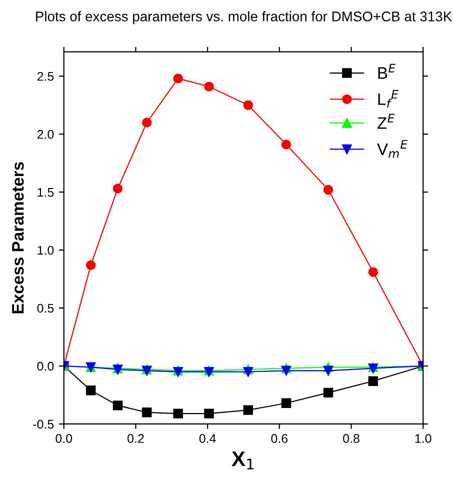 This screenshot has width=453, height=484. What do you see at coordinates (64, 438) in the screenshot?
I see `x-tick-label: 0.0` at bounding box center [64, 438].